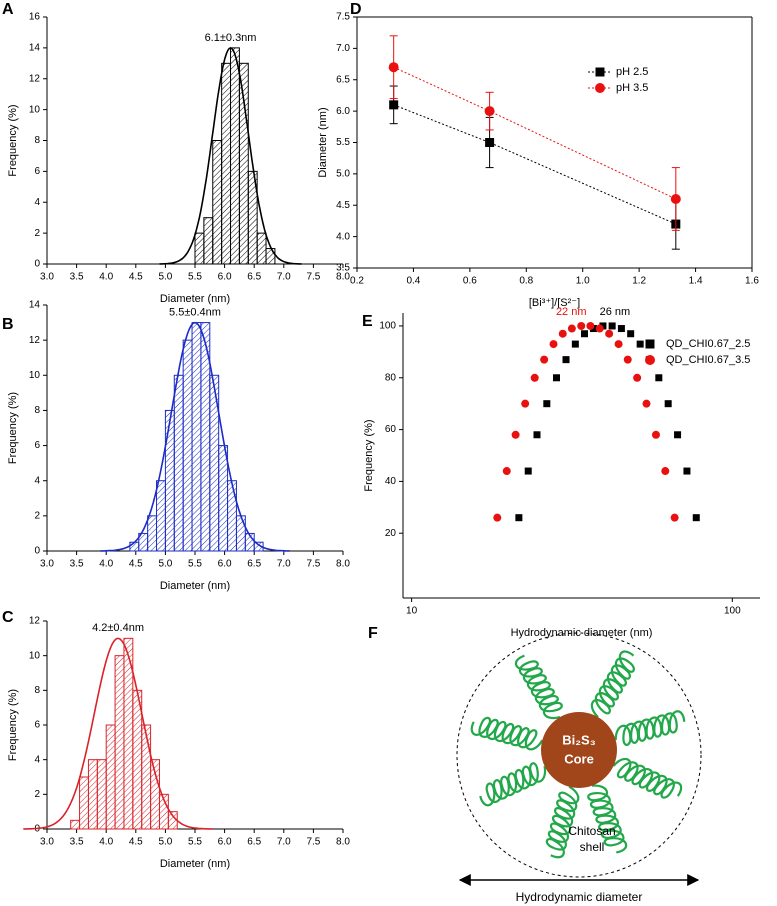 The width and height of the screenshot is (777, 906). What do you see at coordinates (571, 312) in the screenshot?
I see `peak-annotation: 22 nm` at bounding box center [571, 312].